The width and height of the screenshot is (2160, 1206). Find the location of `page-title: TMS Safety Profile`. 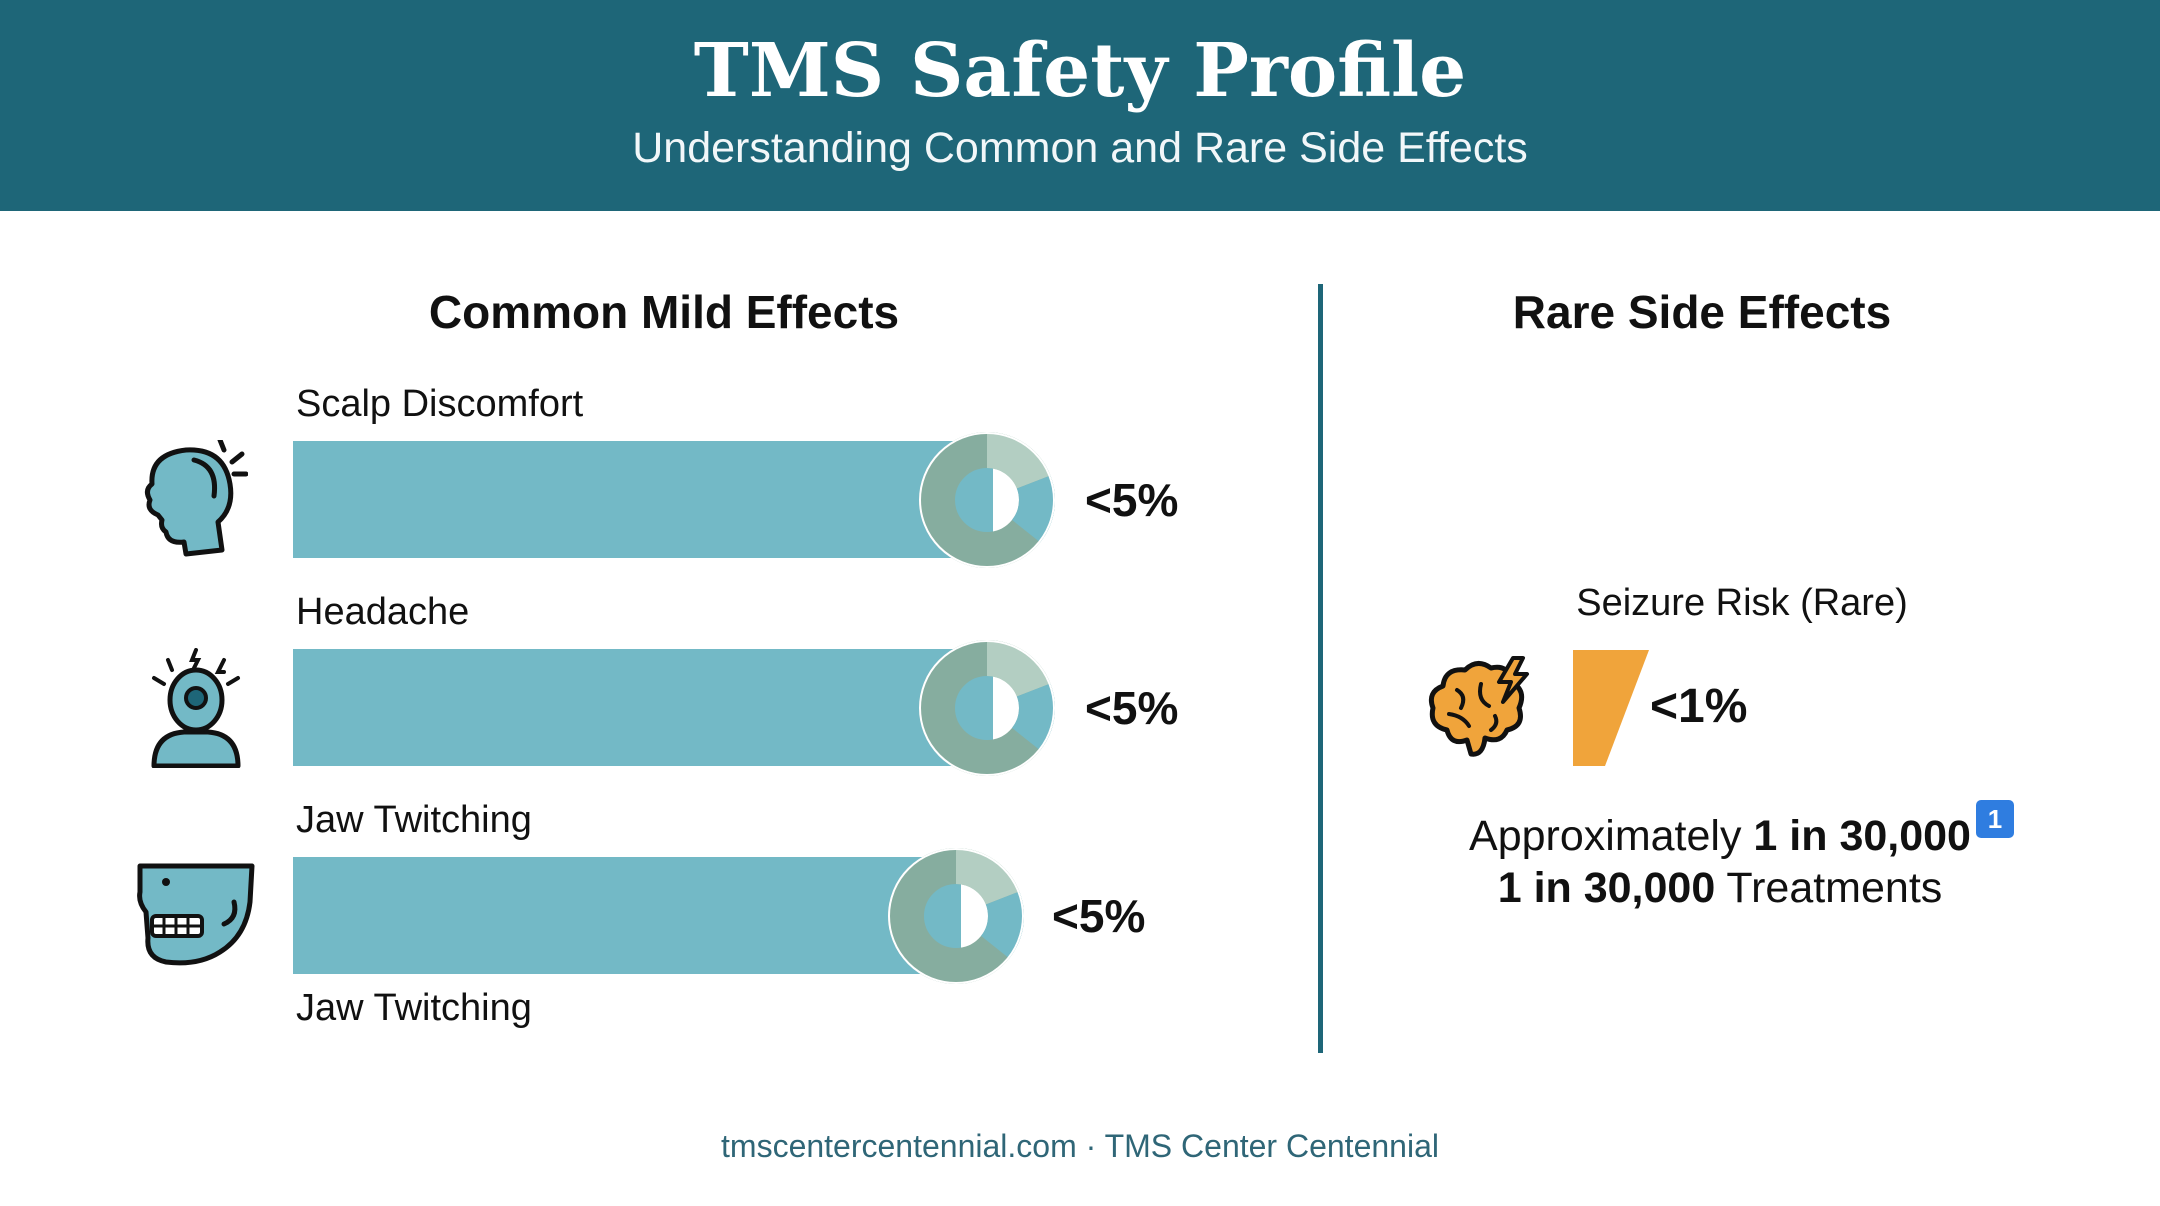

page-title: TMS Safety Profile is located at coordinates (1080, 71).